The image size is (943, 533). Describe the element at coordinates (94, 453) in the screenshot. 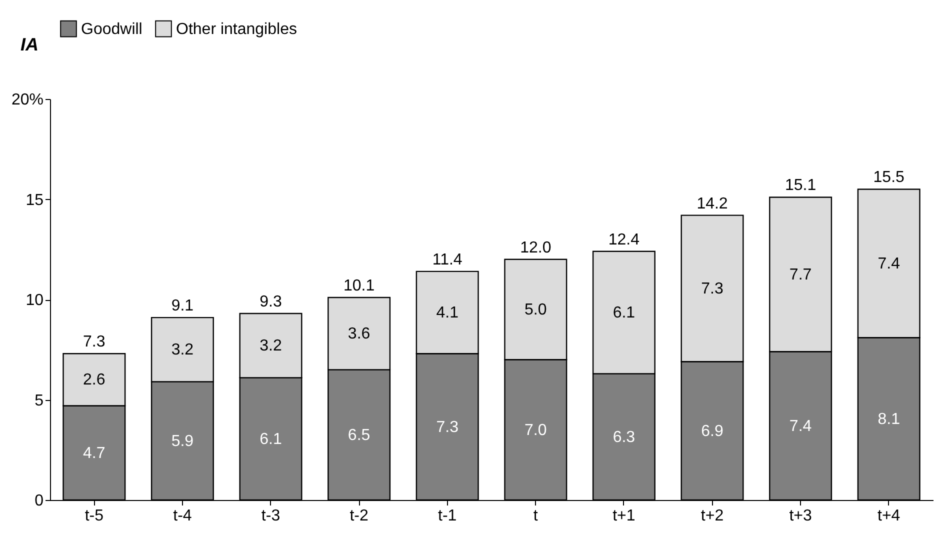

I see `data-label: 4.7` at that location.